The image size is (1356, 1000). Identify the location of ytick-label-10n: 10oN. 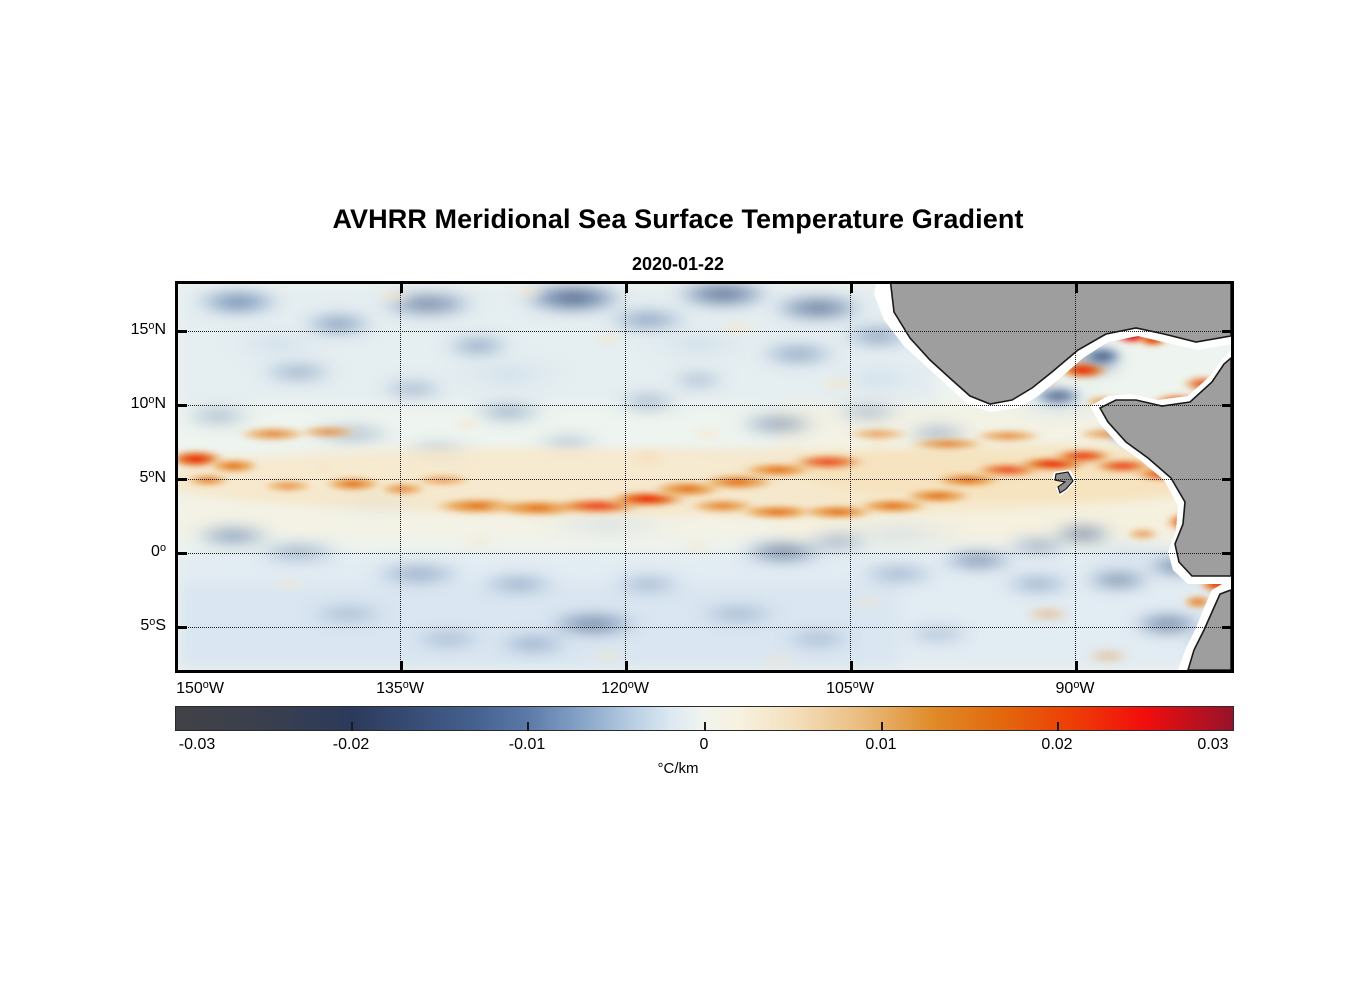
(148, 403).